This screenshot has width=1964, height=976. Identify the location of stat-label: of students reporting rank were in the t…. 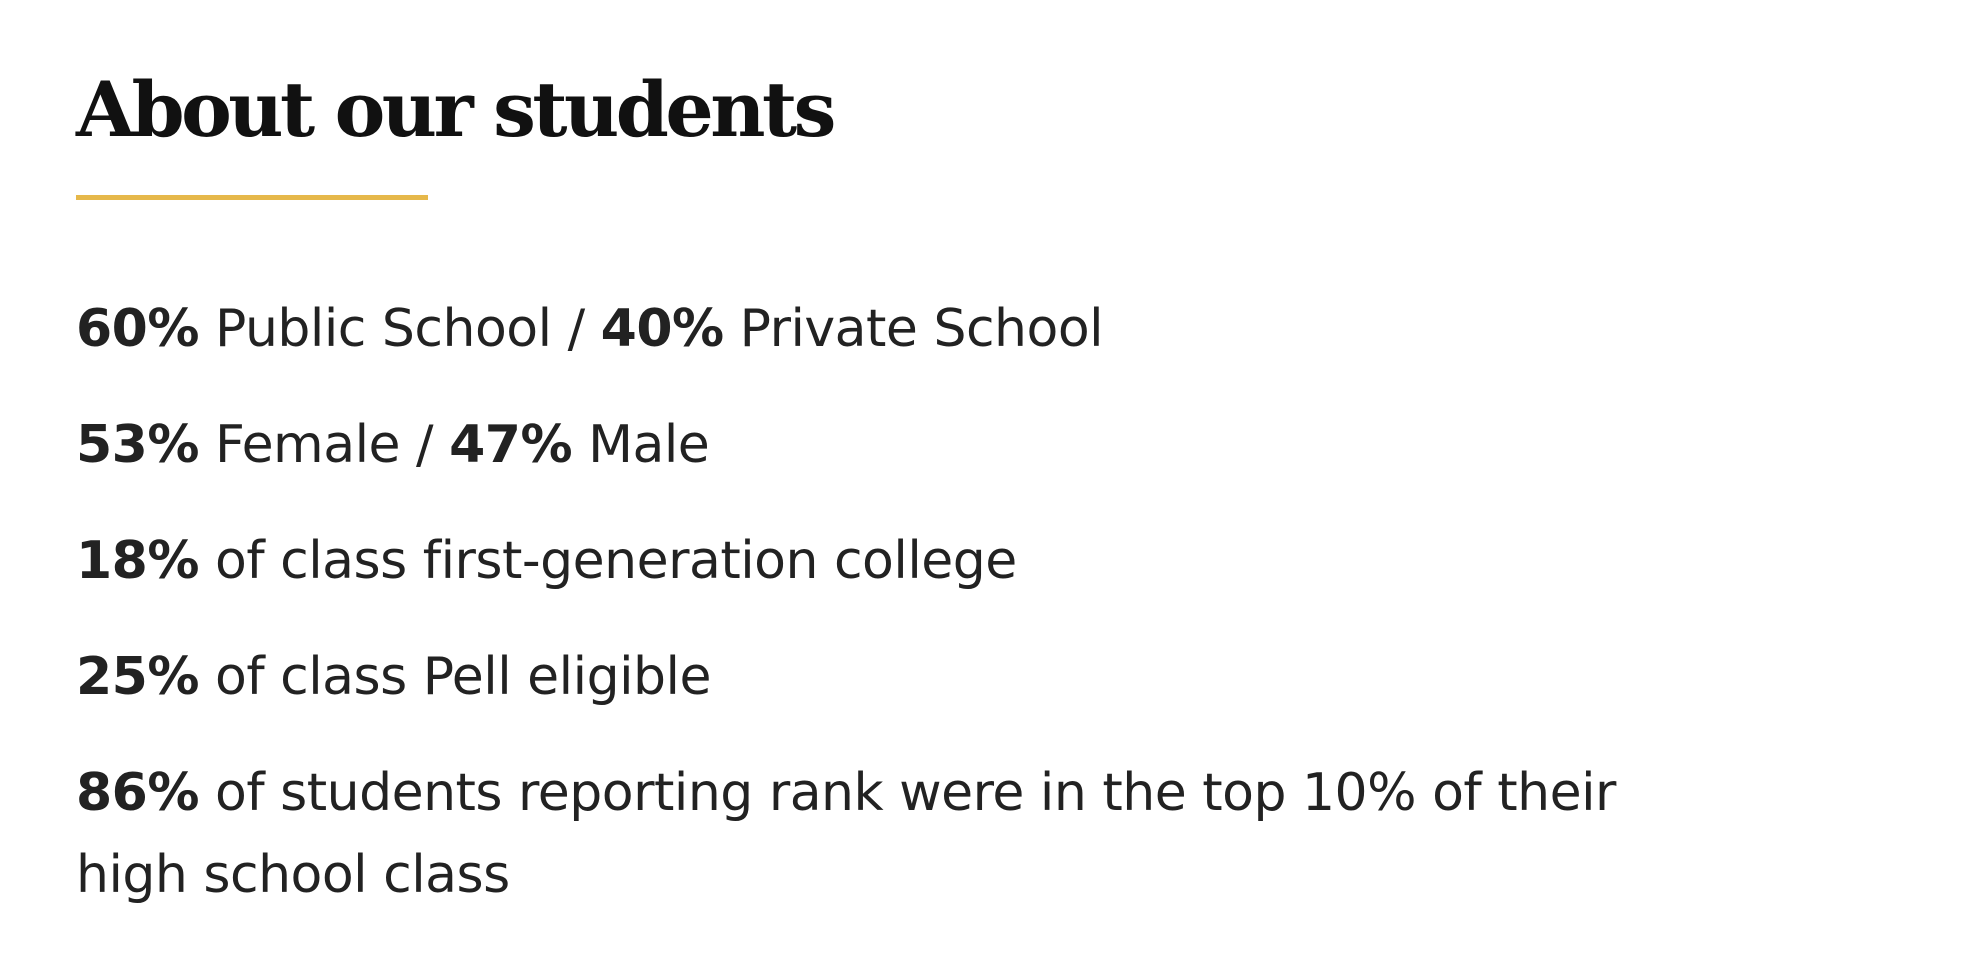
(846, 834).